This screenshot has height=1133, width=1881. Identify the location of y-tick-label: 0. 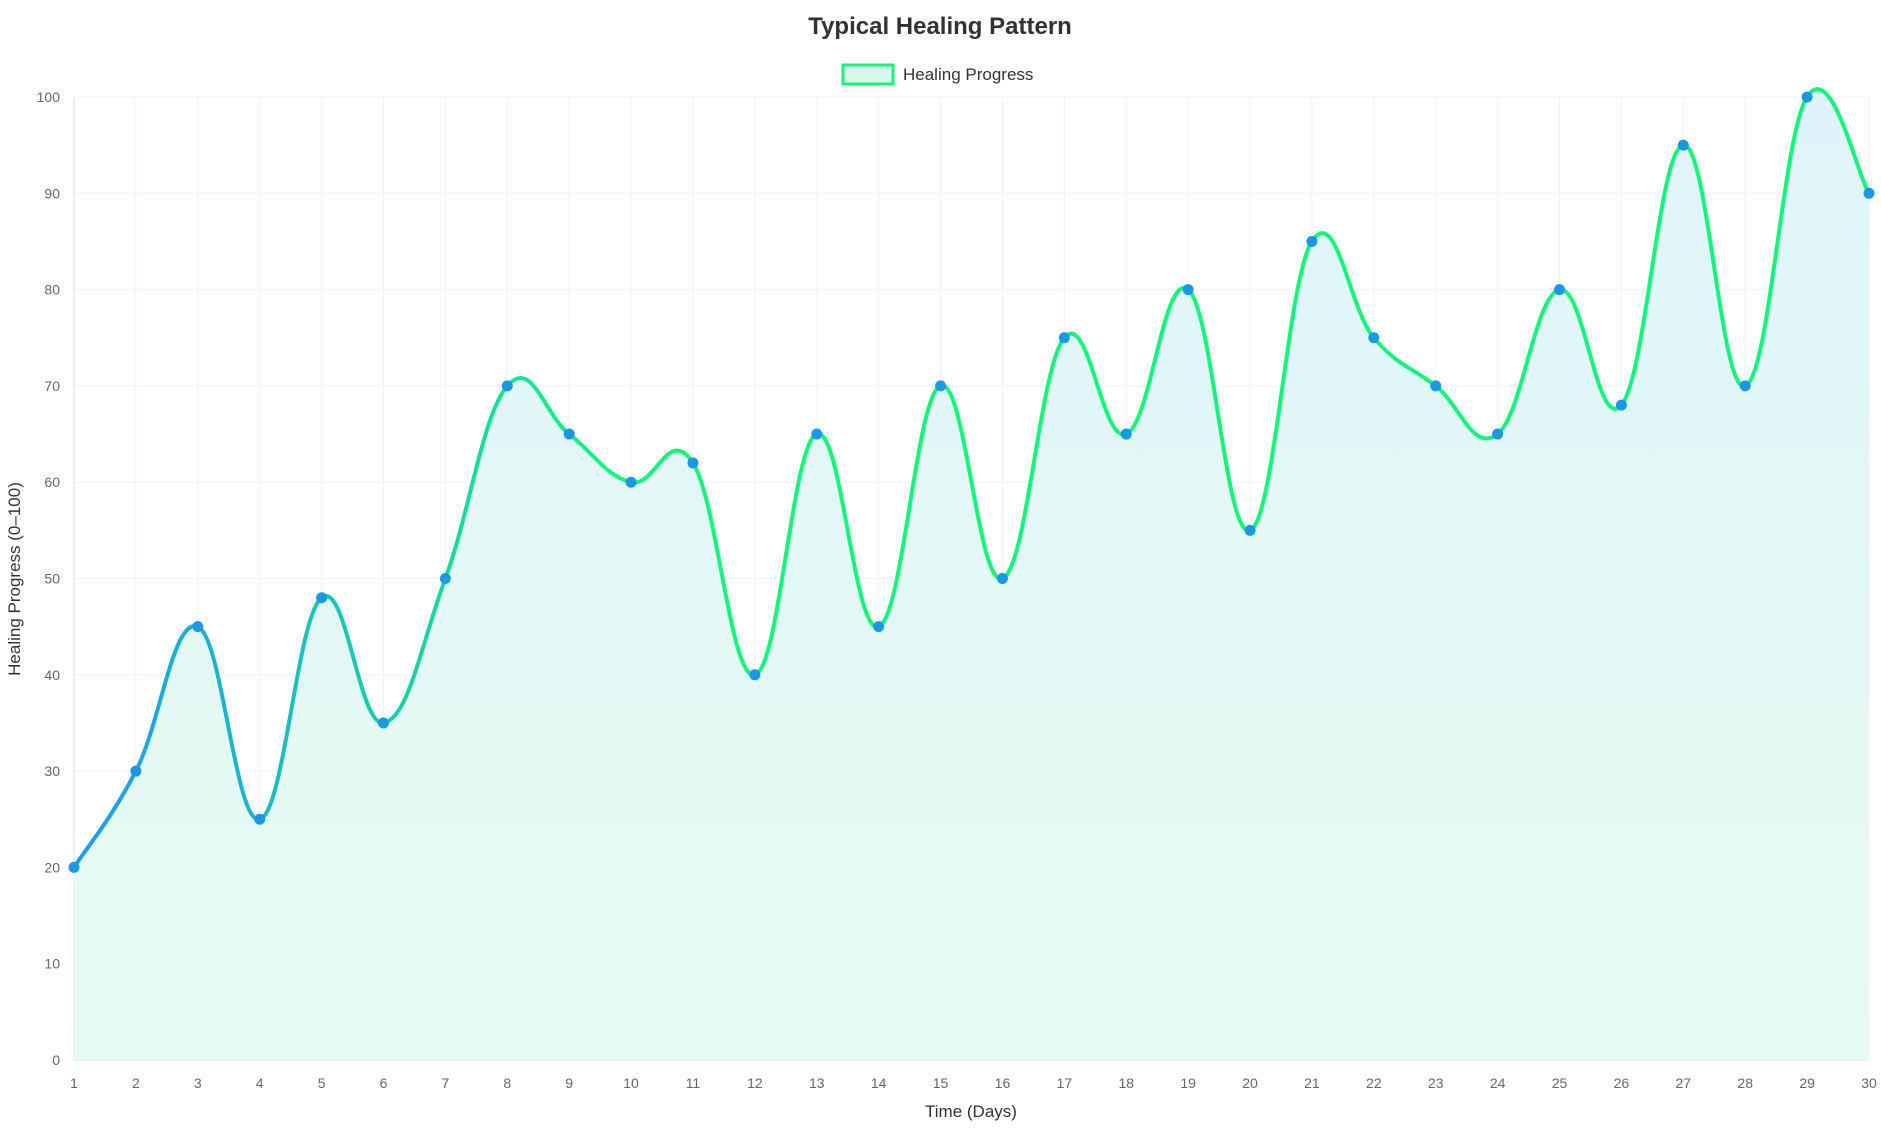
(56, 1060).